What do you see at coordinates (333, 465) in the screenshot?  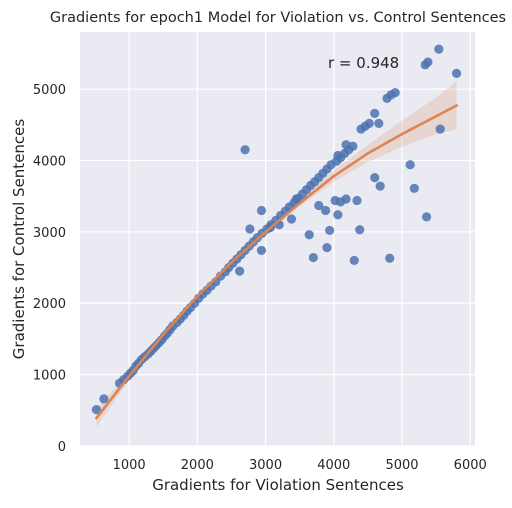 I see `x-tick-label: 4000` at bounding box center [333, 465].